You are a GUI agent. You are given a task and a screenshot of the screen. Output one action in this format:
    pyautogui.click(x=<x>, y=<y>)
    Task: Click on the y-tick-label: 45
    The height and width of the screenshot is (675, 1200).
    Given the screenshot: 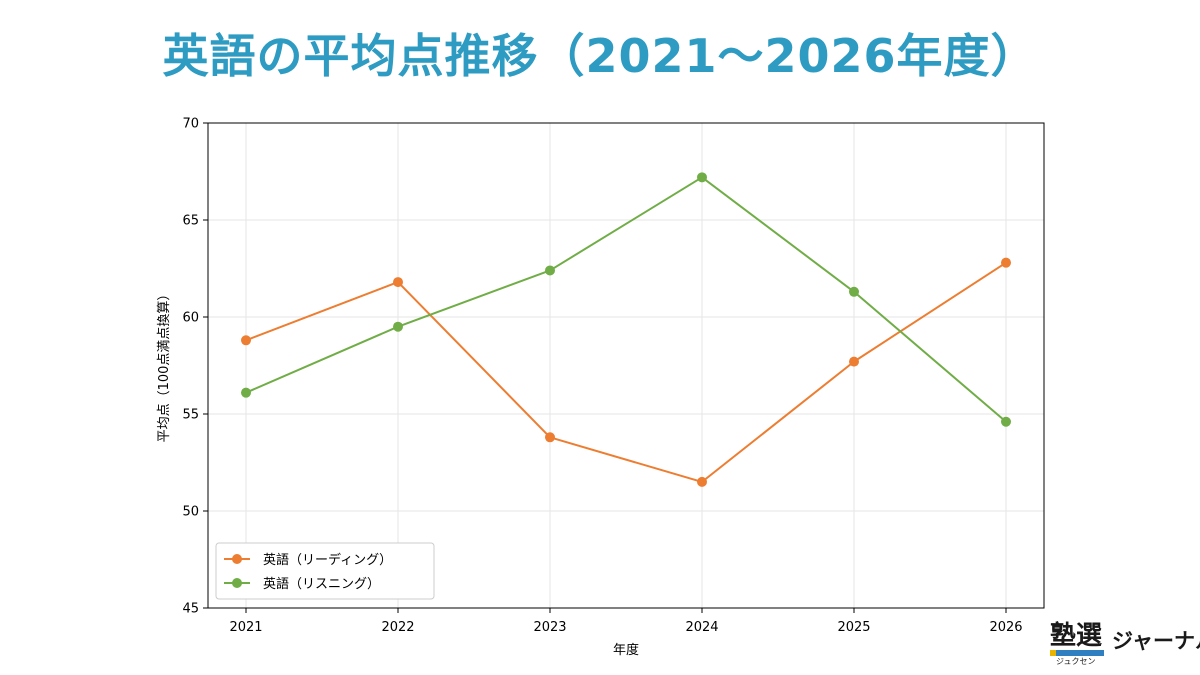 What is the action you would take?
    pyautogui.click(x=190, y=609)
    